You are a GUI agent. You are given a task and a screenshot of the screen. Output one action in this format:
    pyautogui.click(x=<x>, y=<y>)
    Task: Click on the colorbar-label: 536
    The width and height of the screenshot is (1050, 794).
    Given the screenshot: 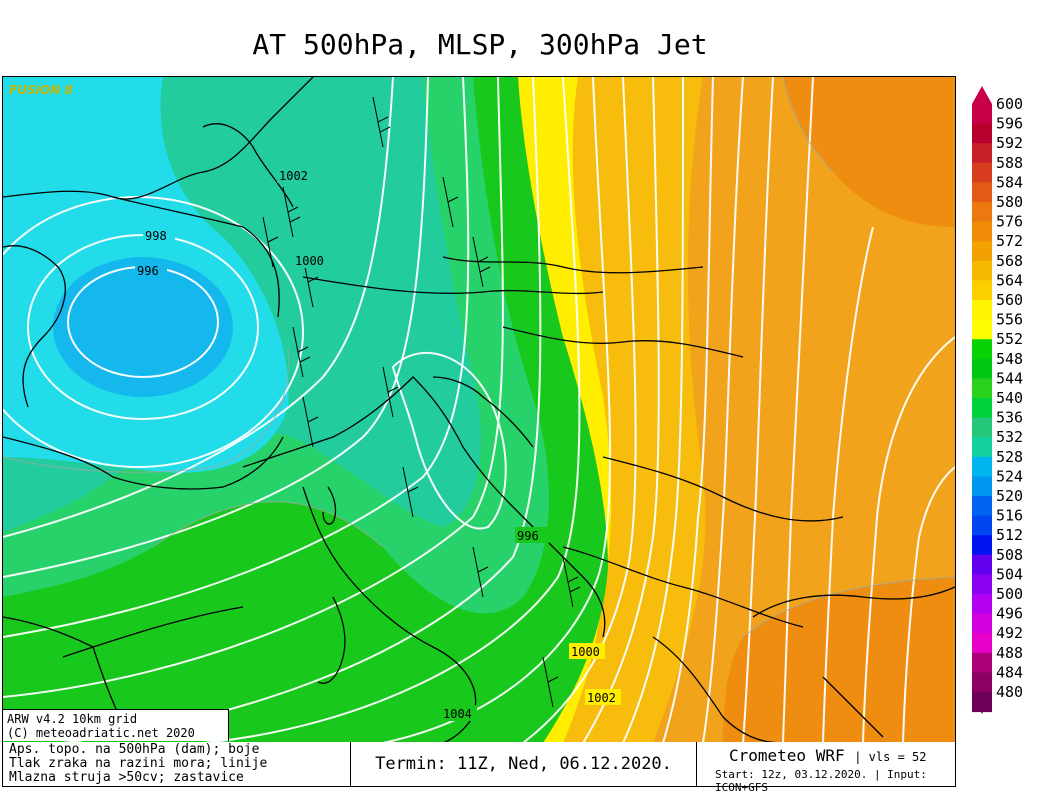 What is the action you would take?
    pyautogui.click(x=1009, y=418)
    